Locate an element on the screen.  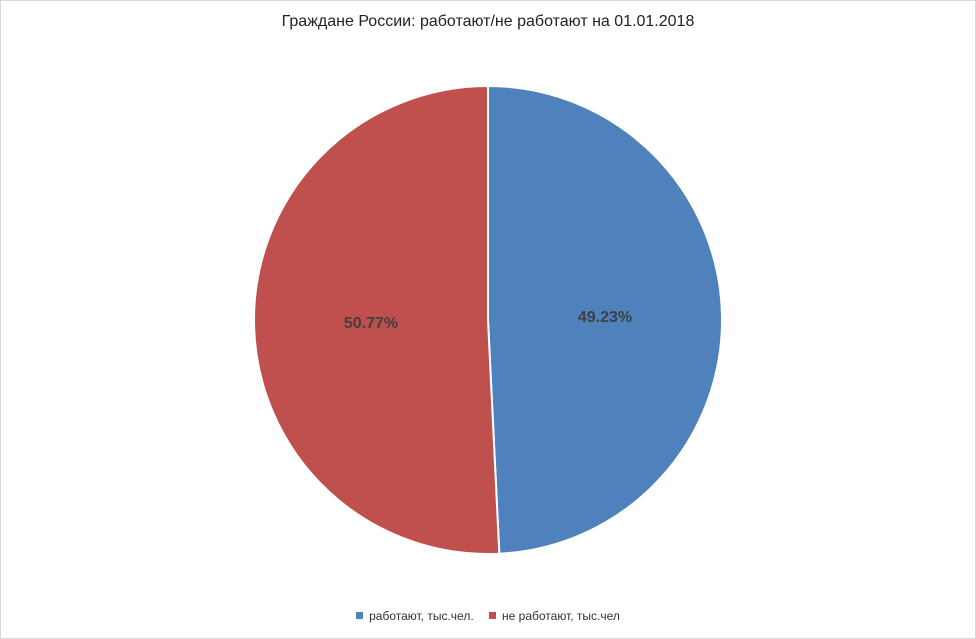
legend-item-not-working: не работают, тыс.чел is located at coordinates (554, 616).